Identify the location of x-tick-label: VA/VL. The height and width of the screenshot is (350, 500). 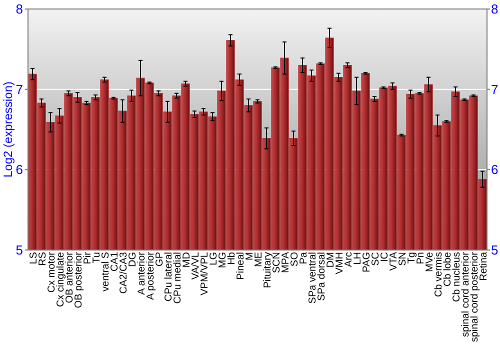
(196, 266).